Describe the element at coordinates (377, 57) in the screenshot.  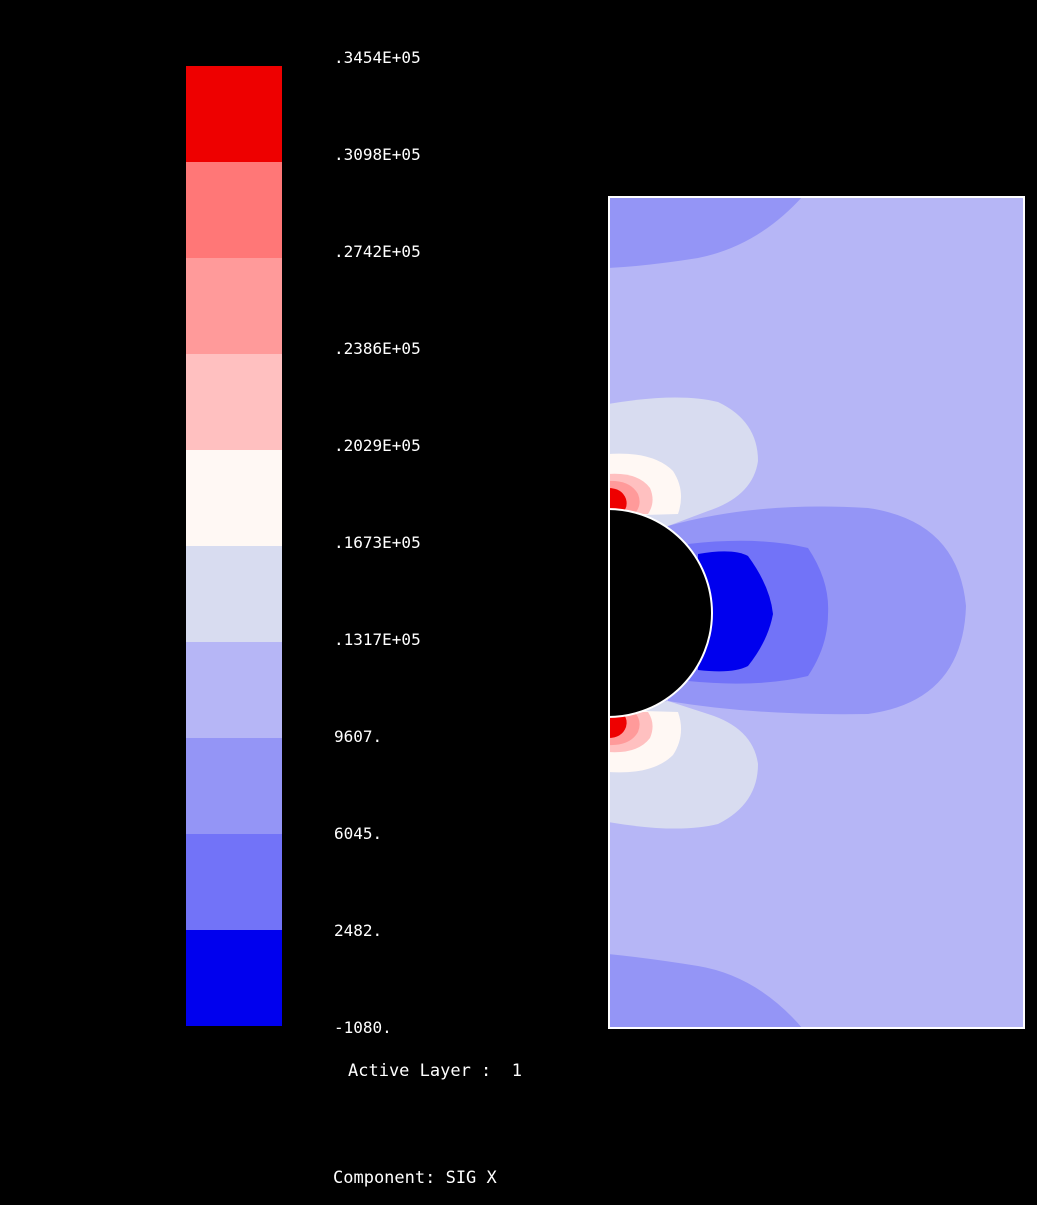
I see `legend-tick-label: .3454E+05` at that location.